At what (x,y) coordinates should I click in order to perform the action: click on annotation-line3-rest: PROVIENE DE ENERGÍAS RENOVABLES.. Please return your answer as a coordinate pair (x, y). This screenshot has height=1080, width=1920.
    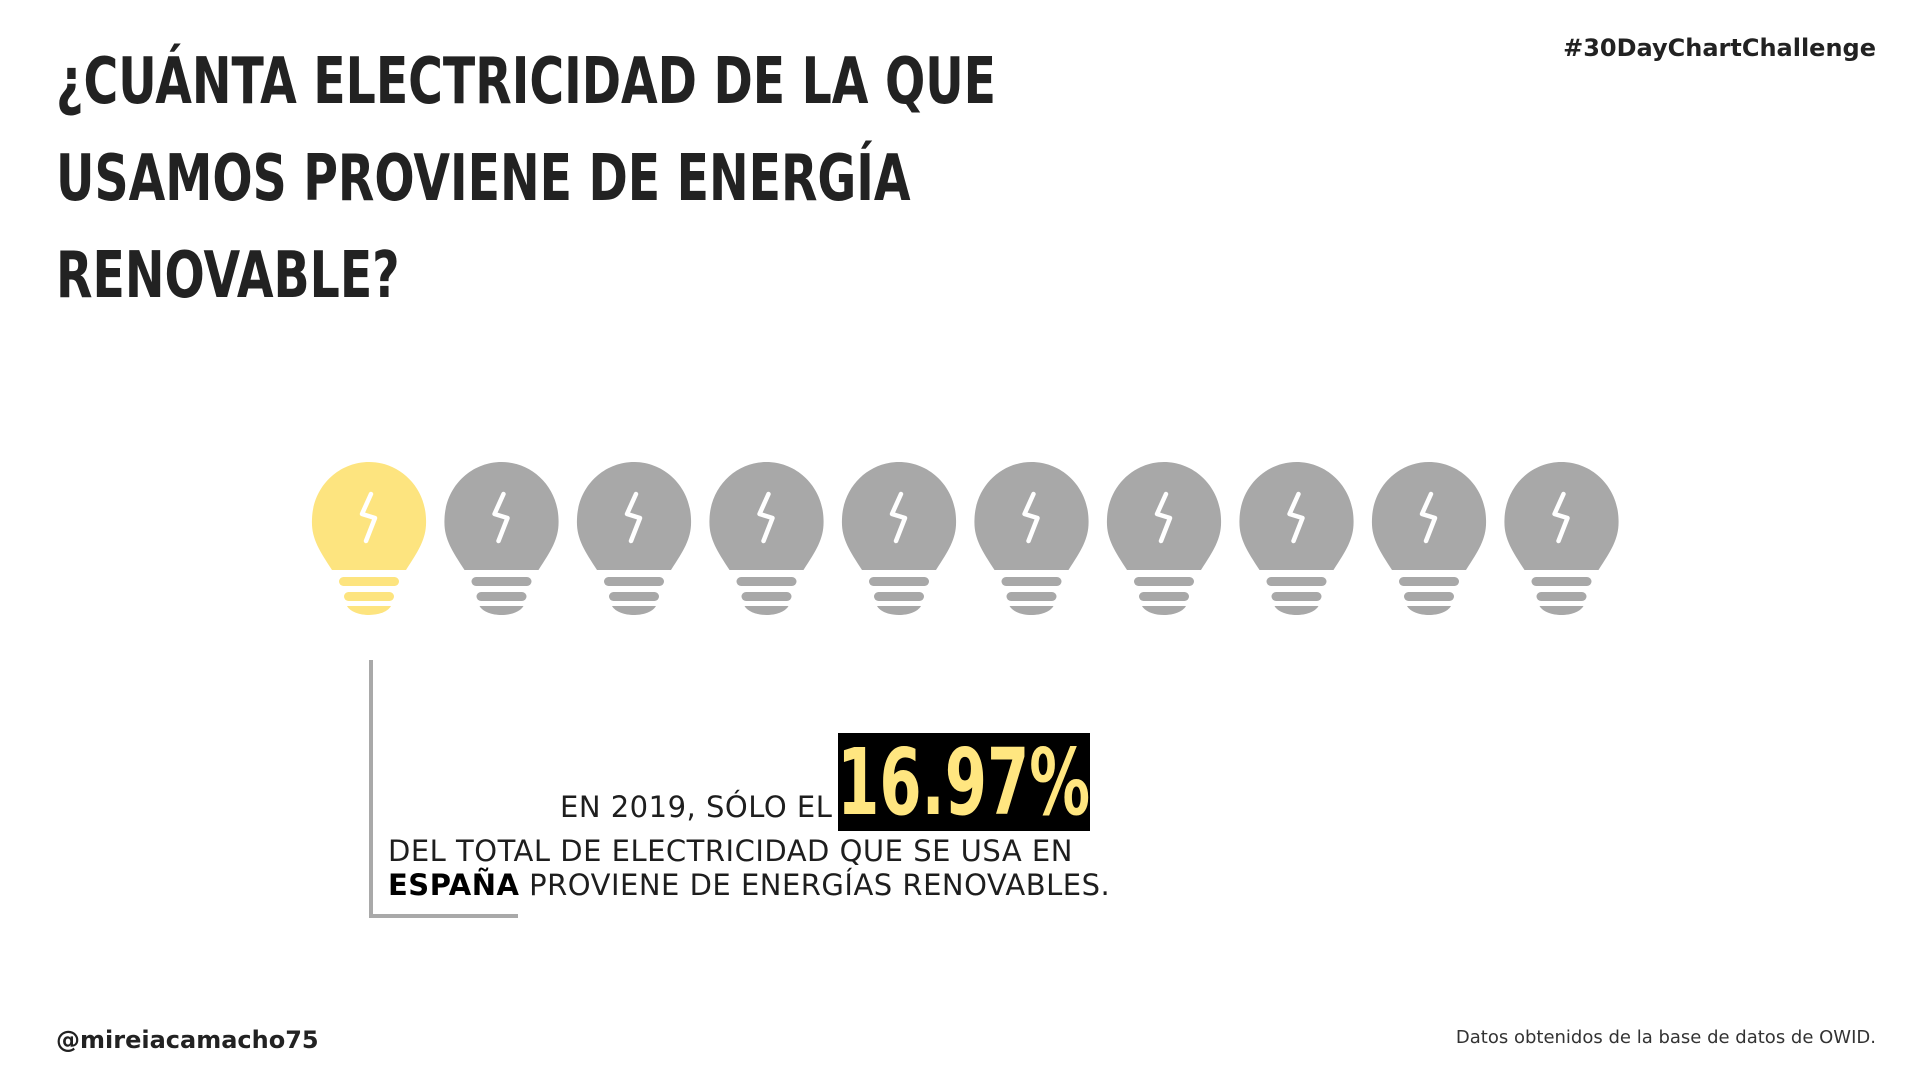
    Looking at the image, I should click on (815, 885).